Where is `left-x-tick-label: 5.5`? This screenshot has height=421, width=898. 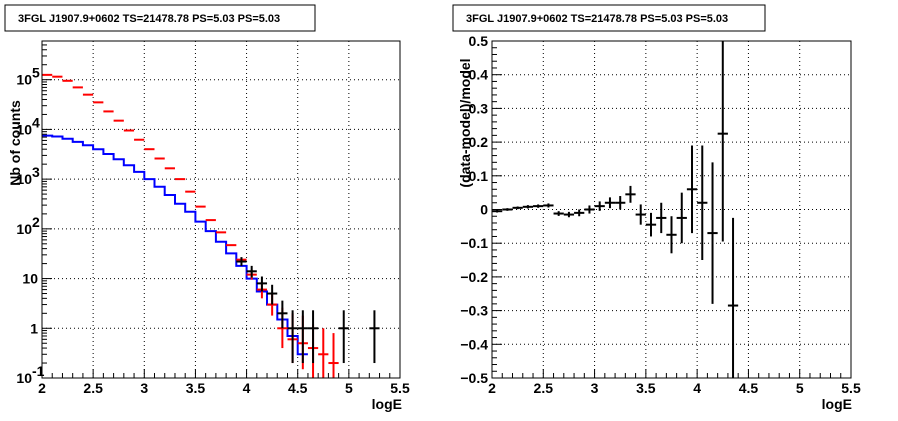
left-x-tick-label: 5.5 is located at coordinates (400, 388).